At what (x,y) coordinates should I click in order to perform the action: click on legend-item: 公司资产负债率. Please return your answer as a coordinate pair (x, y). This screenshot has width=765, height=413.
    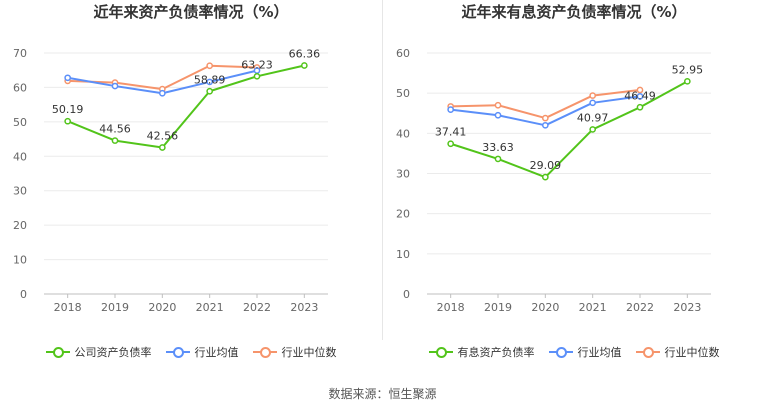
    Looking at the image, I should click on (98, 352).